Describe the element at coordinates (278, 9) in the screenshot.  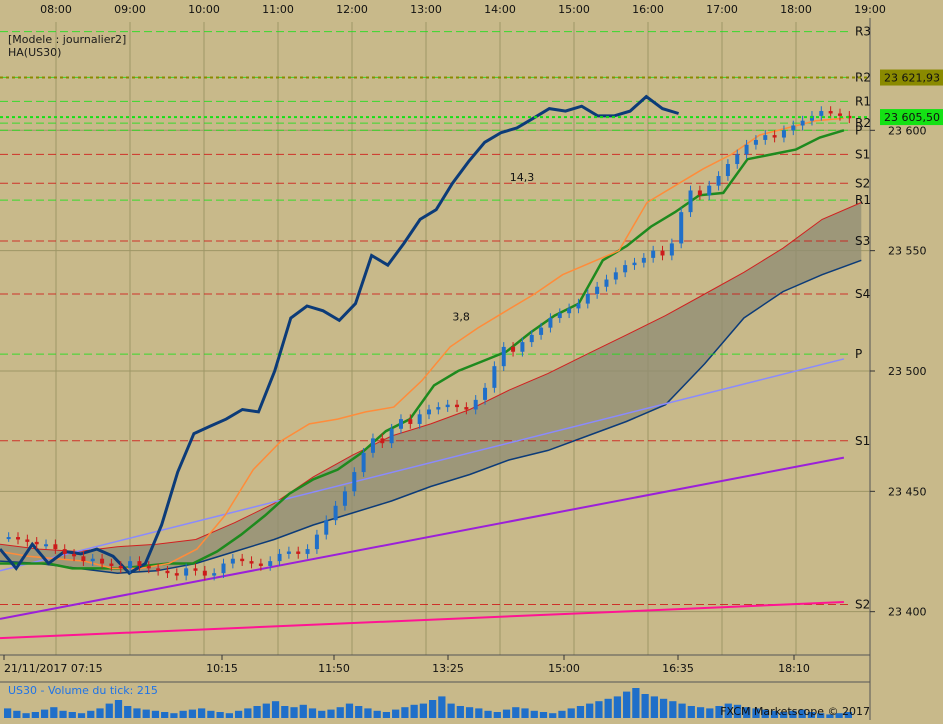
I see `top-time-tick: 11:00` at that location.